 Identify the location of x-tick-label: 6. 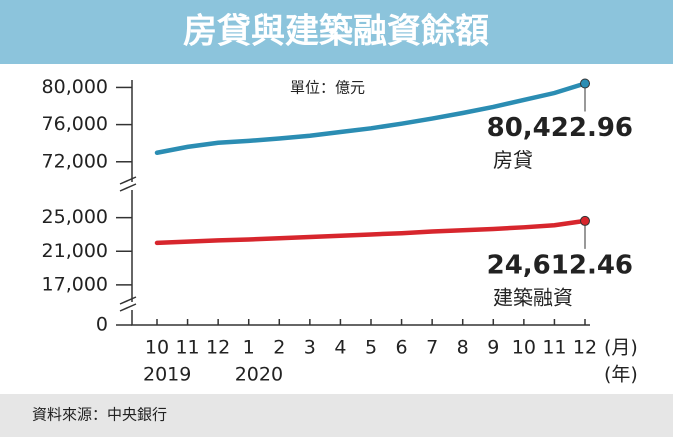
(402, 348).